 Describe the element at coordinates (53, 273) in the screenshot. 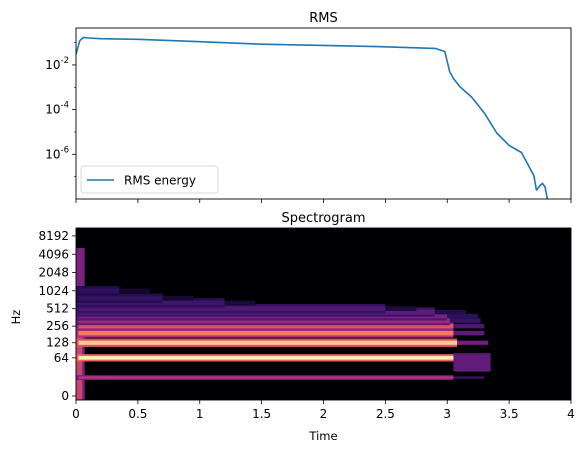

I see `spectrogram-y-tick-label: 2048` at that location.